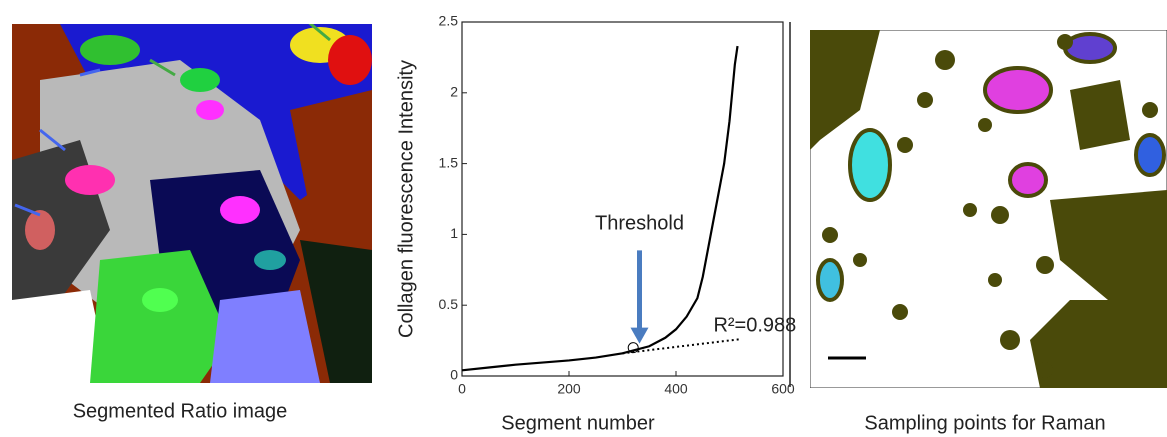 The image size is (1167, 437). I want to click on y-axis-label: Collagen fluorescence Intensity, so click(406, 199).